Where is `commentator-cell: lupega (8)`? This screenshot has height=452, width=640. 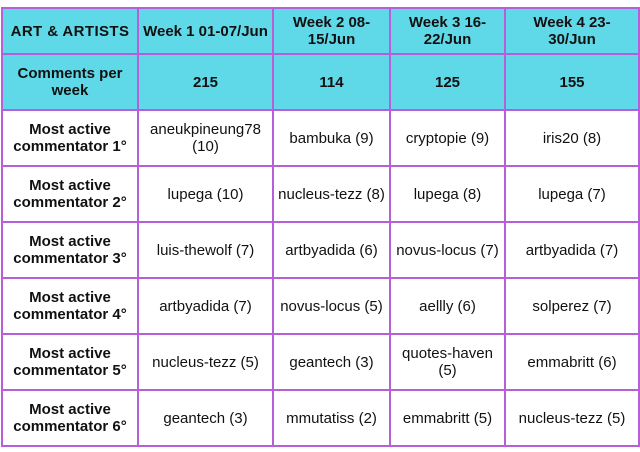 commentator-cell: lupega (8) is located at coordinates (447, 194).